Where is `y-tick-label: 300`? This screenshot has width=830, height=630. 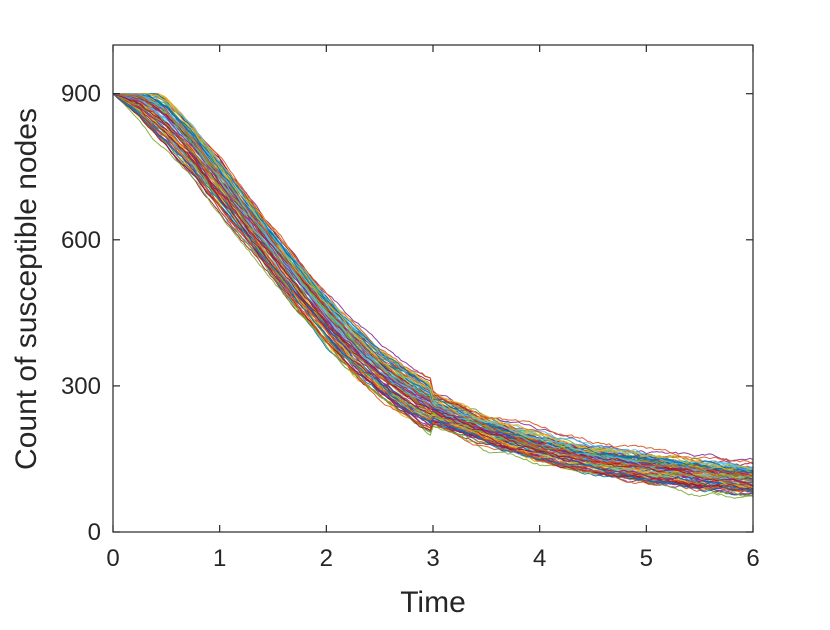
y-tick-label: 300 is located at coordinates (81, 386).